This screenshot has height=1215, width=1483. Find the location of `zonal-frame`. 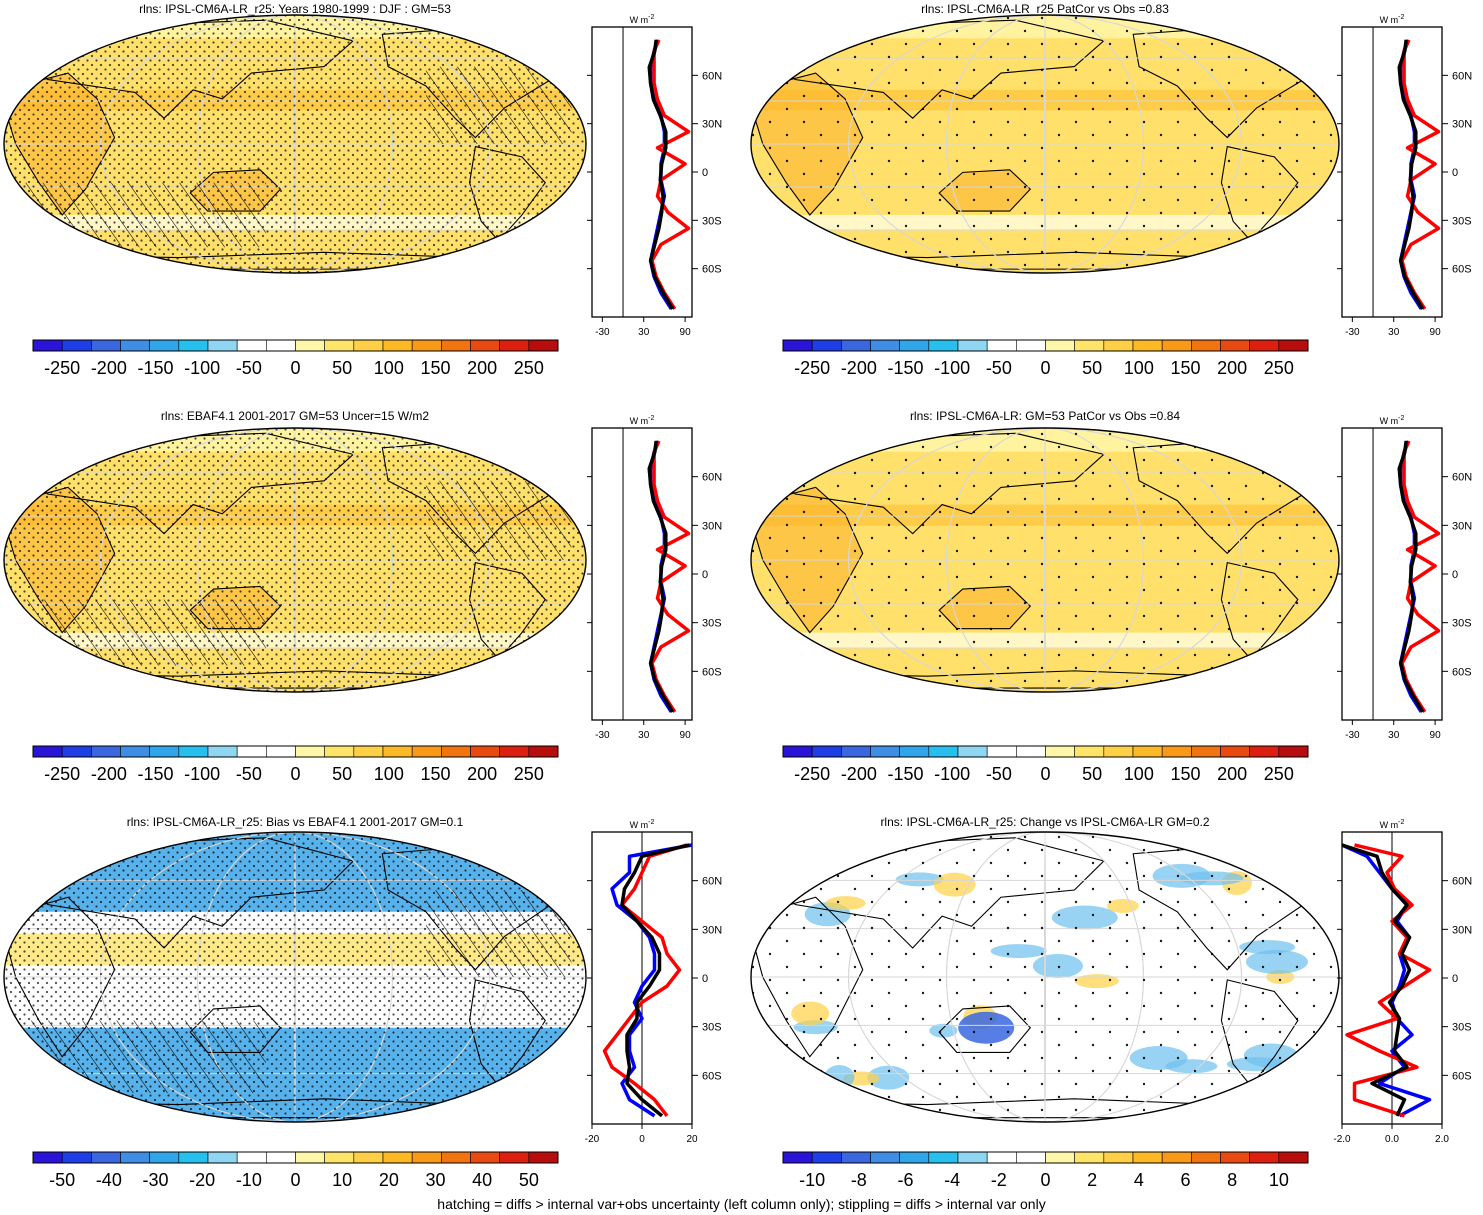

zonal-frame is located at coordinates (1392, 574).